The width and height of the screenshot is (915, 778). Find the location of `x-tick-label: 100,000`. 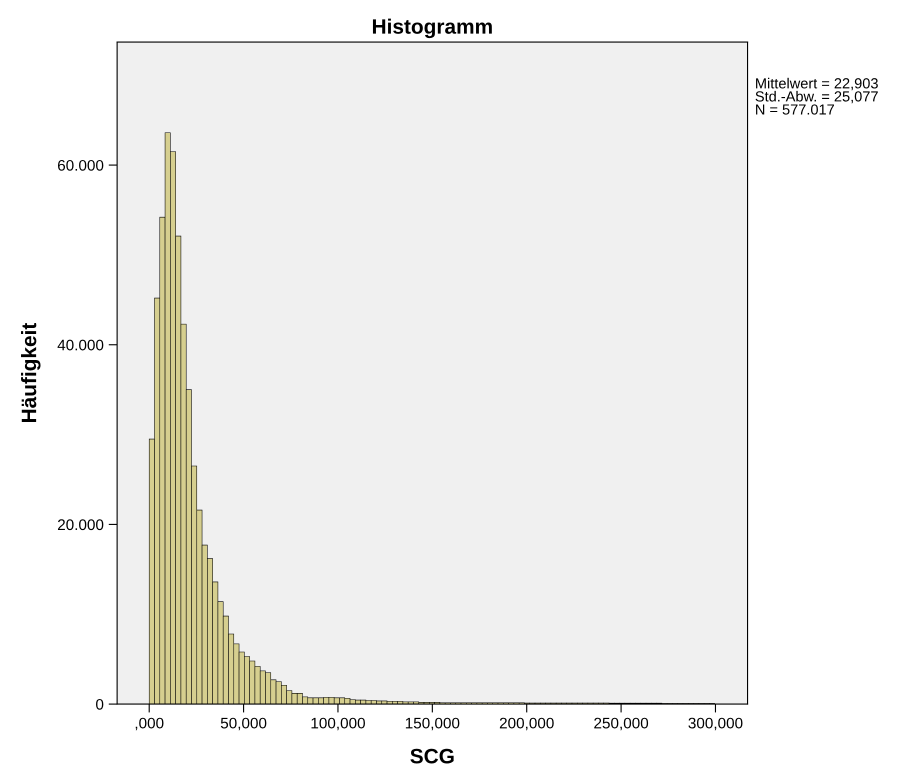

x-tick-label: 100,000 is located at coordinates (338, 724).